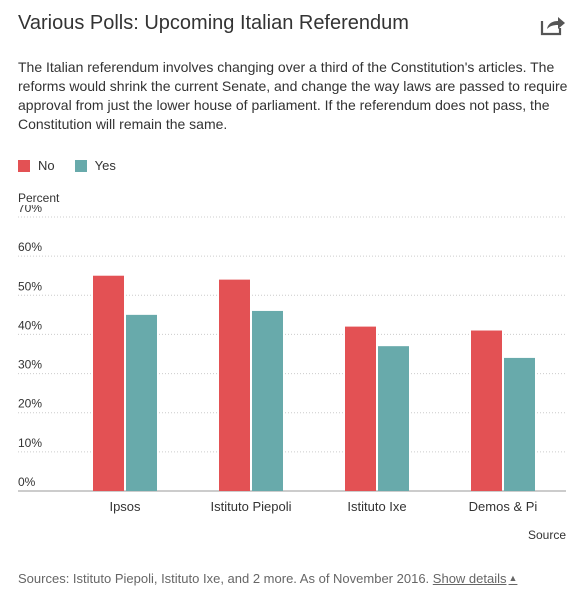 The width and height of the screenshot is (580, 598). What do you see at coordinates (513, 578) in the screenshot?
I see `caret-up-icon: ▲` at bounding box center [513, 578].